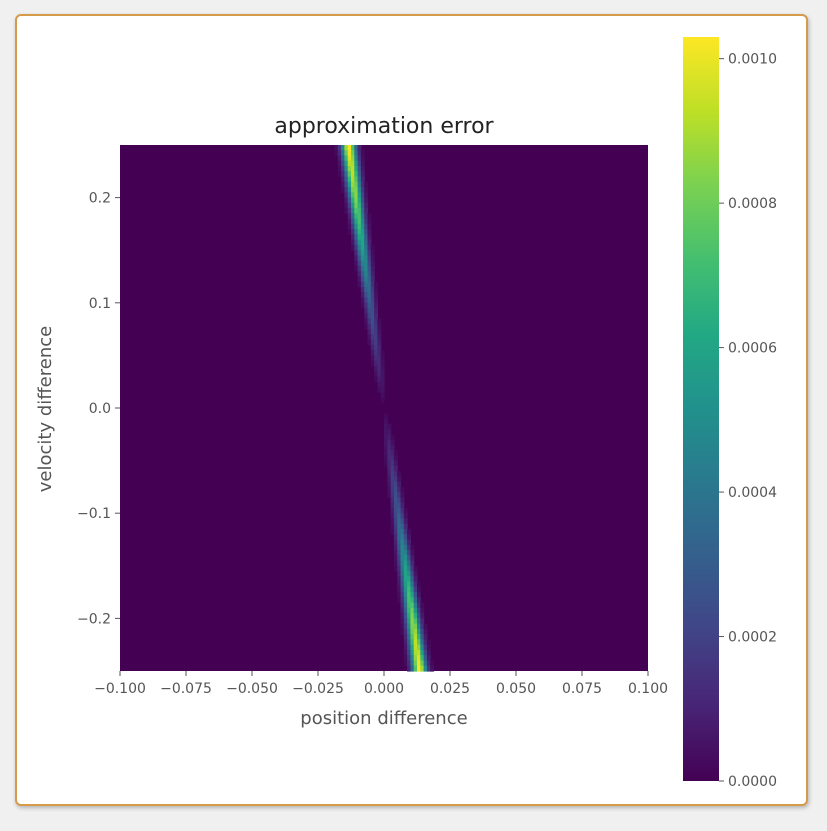 The width and height of the screenshot is (827, 831). What do you see at coordinates (752, 782) in the screenshot?
I see `colorbar-tick-label: 0.0000` at bounding box center [752, 782].